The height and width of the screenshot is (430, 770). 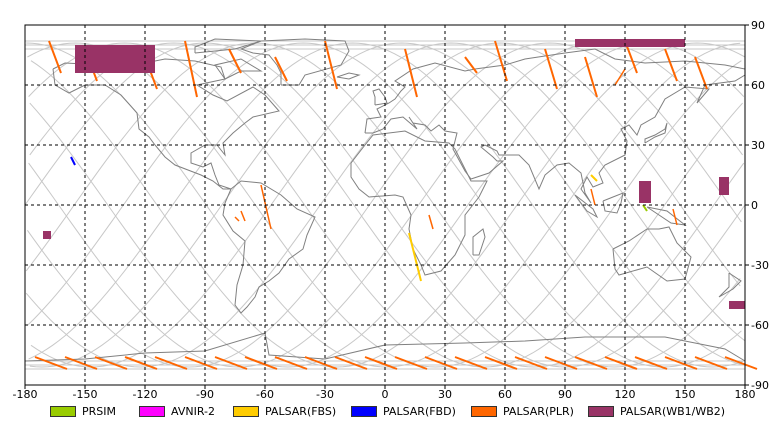 I want to click on x-tick-label: 150, so click(x=685, y=394).